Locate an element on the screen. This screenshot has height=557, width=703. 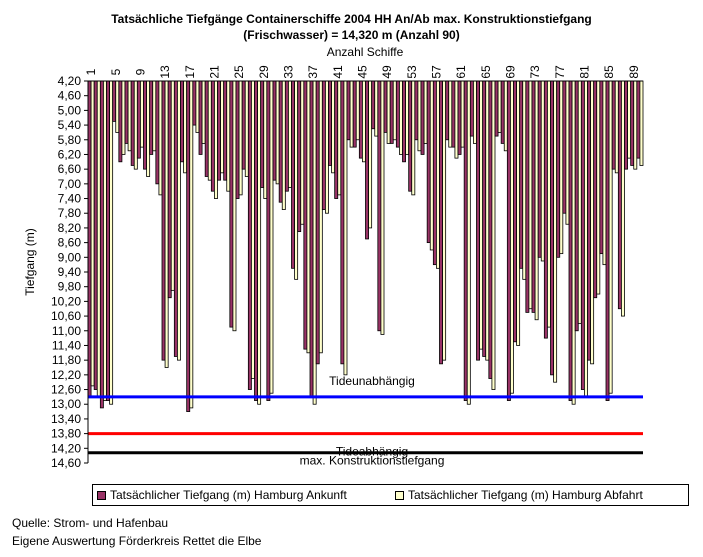
x-tick-label: 61 is located at coordinates (461, 72).